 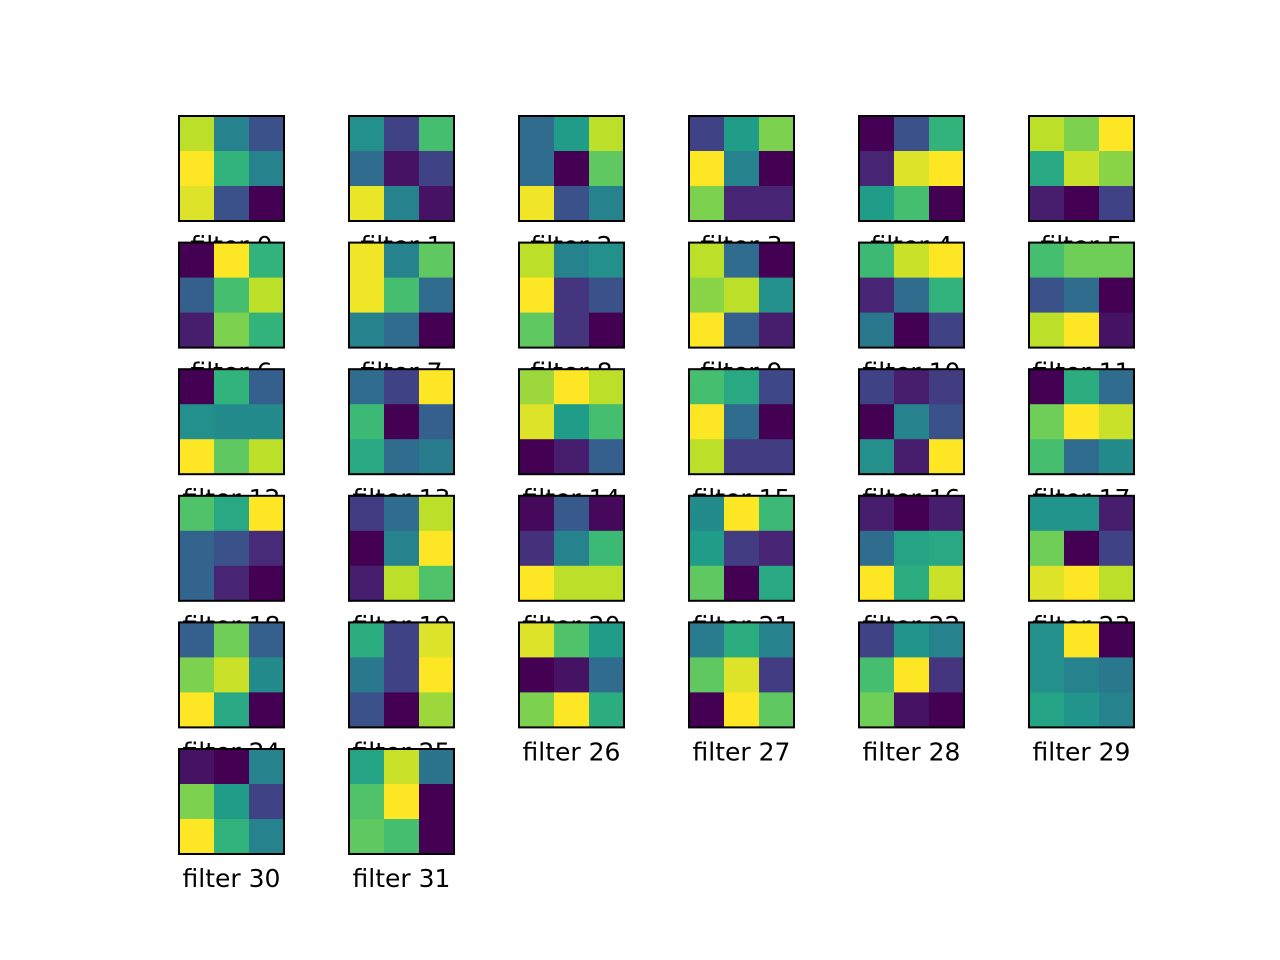 I want to click on filter-panel: filter 8, so click(x=571, y=314).